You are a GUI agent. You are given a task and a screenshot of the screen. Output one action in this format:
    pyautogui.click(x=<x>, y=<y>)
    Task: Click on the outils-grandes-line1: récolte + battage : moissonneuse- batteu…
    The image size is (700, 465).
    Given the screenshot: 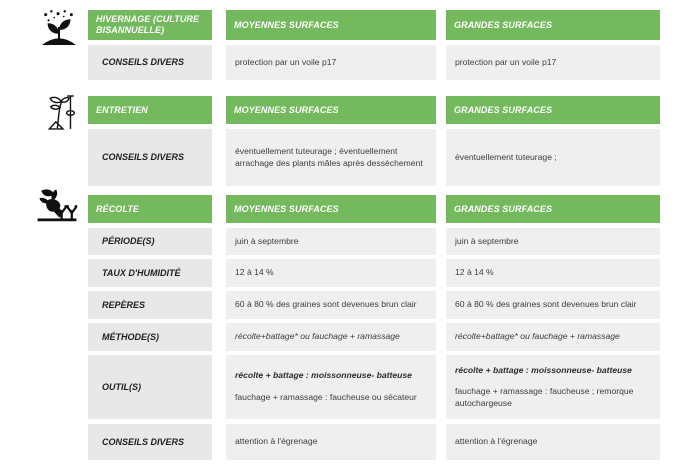 What is the action you would take?
    pyautogui.click(x=543, y=369)
    